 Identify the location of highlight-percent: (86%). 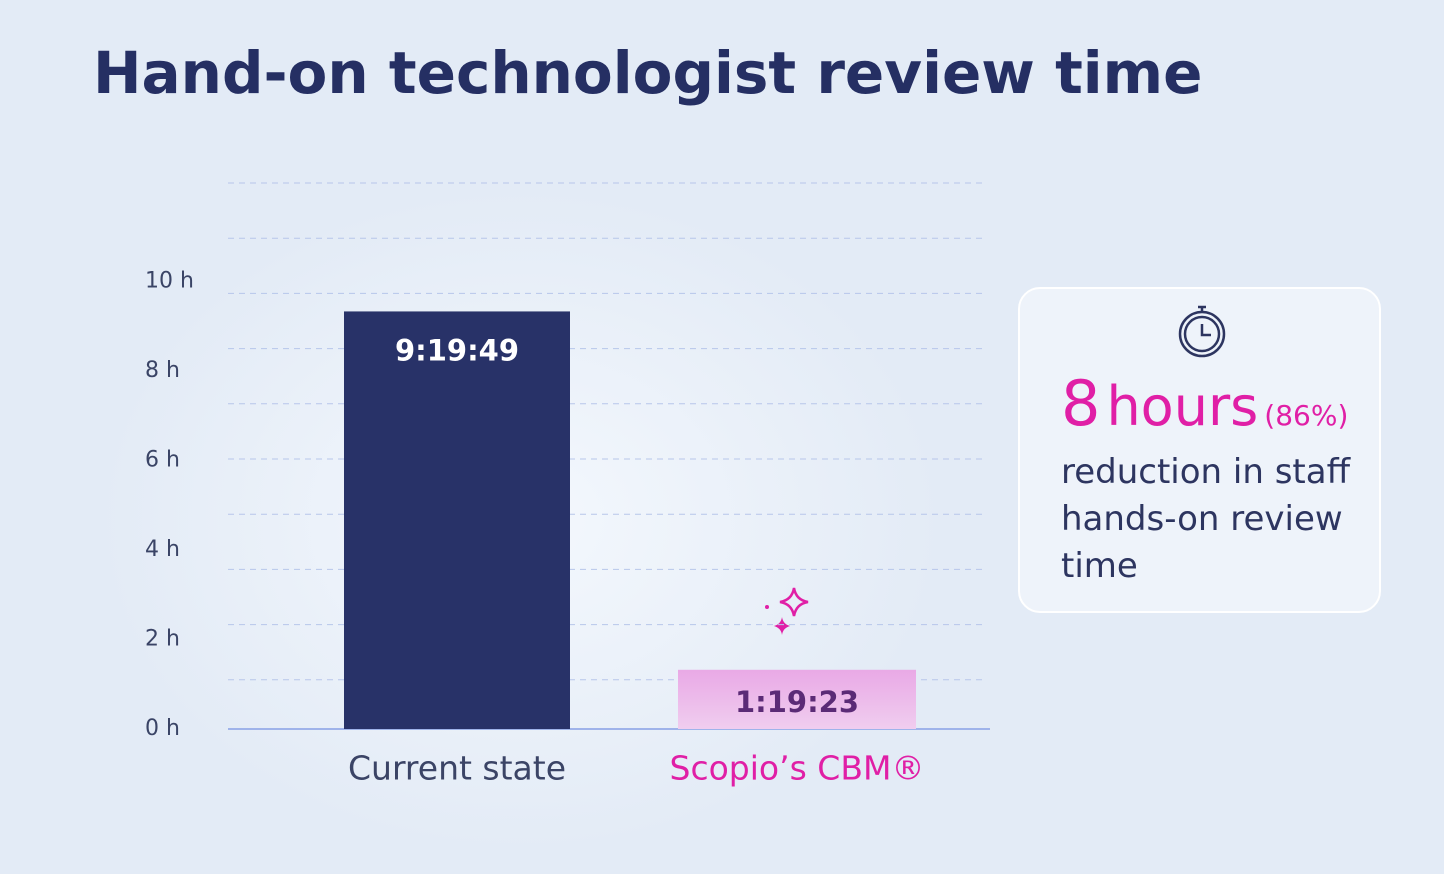
(1306, 415).